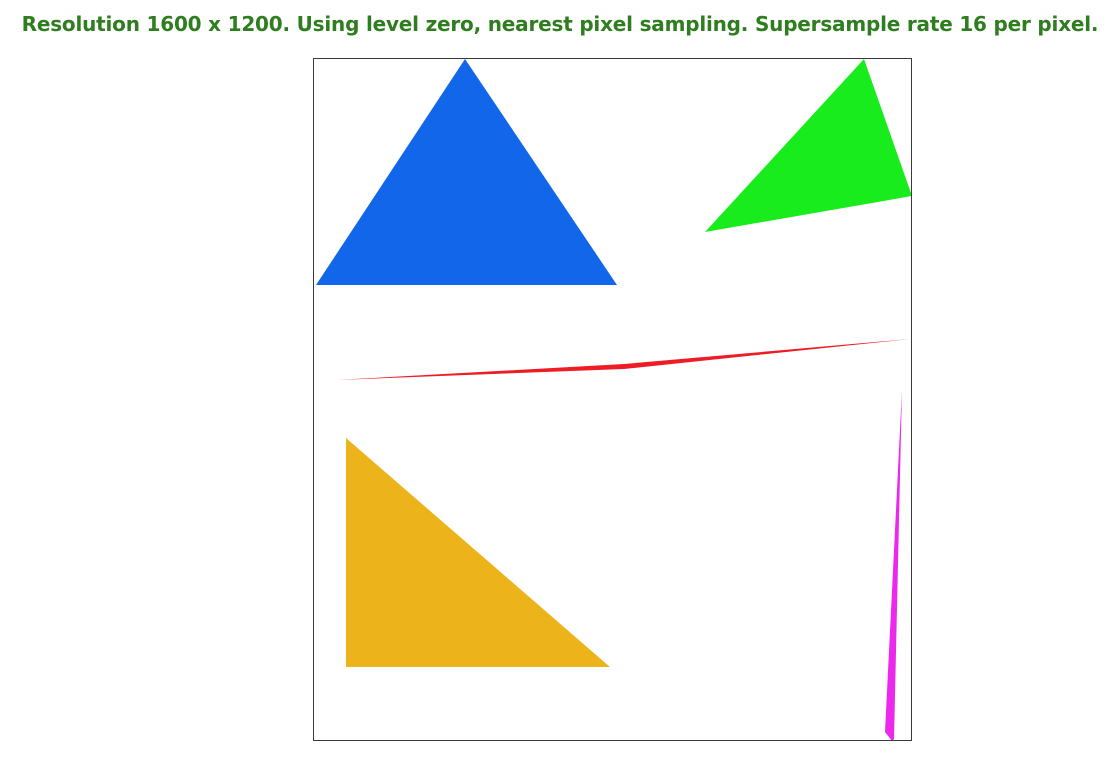 This screenshot has width=1120, height=760. Describe the element at coordinates (893, 564) in the screenshot. I see `magenta-sliver` at that location.